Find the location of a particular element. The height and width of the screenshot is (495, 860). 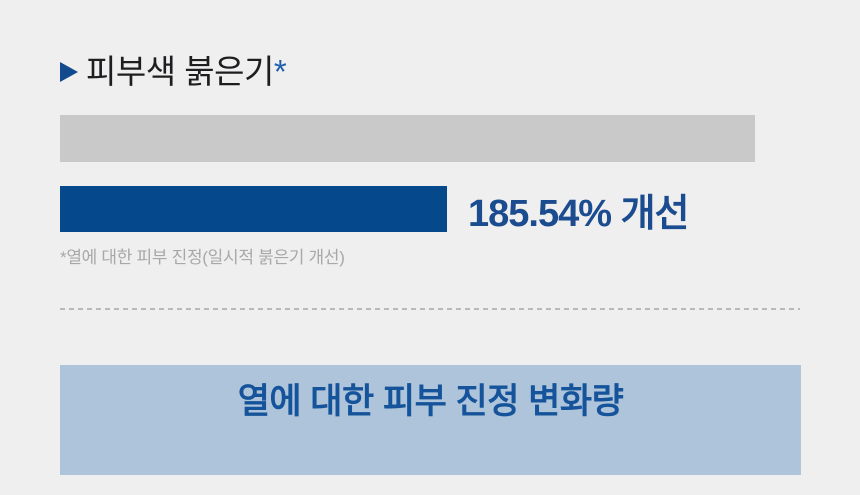

improvement-bar is located at coordinates (253, 209).